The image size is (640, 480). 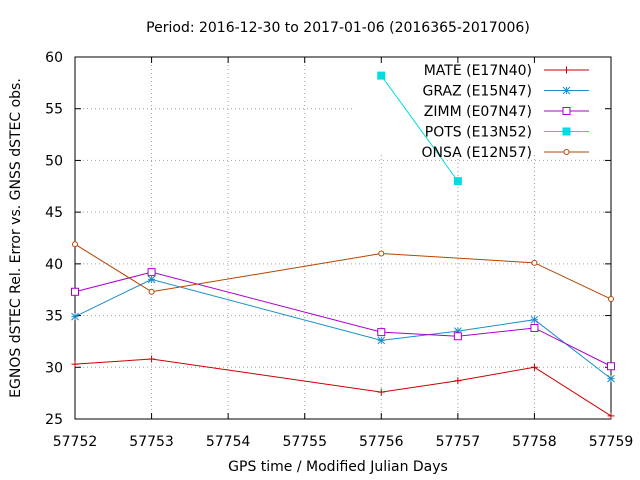 What do you see at coordinates (75, 442) in the screenshot?
I see `x-tick-label: 57752` at bounding box center [75, 442].